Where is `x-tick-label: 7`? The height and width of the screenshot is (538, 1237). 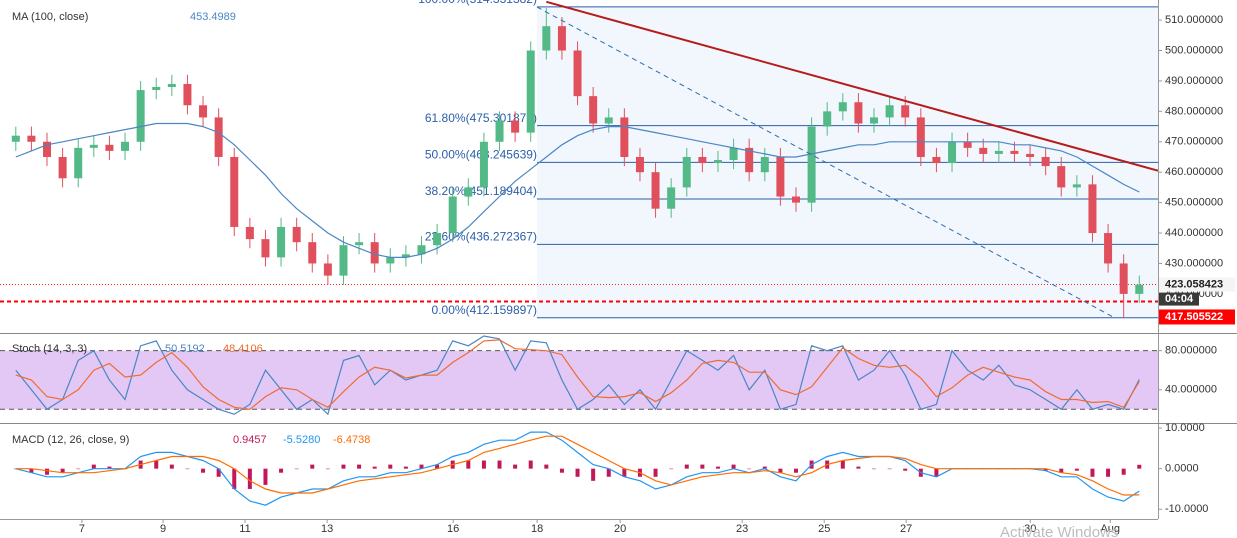
x-tick-label: 7 is located at coordinates (82, 529).